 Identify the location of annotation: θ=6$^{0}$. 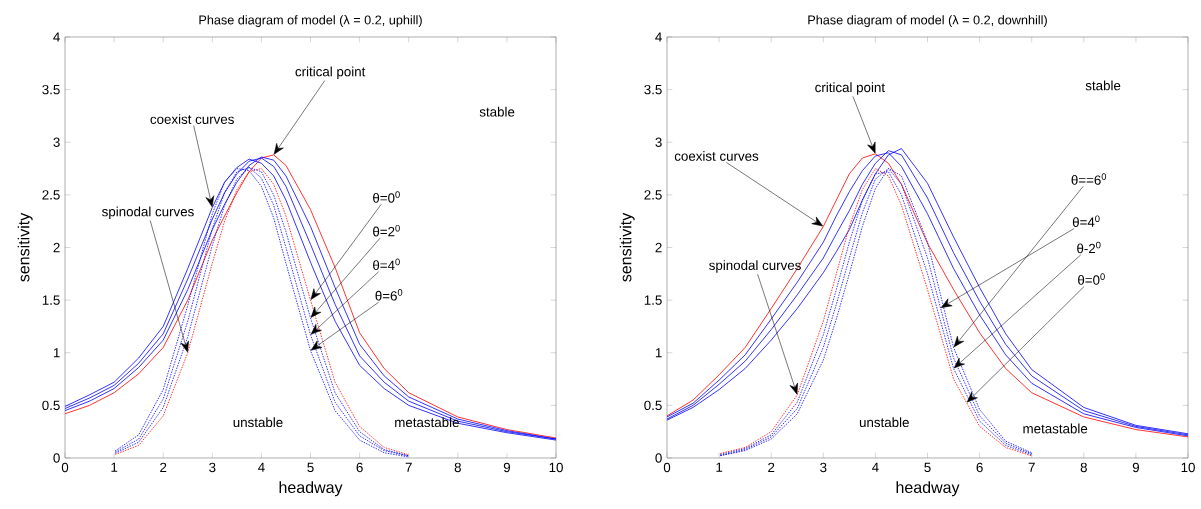
(389, 295).